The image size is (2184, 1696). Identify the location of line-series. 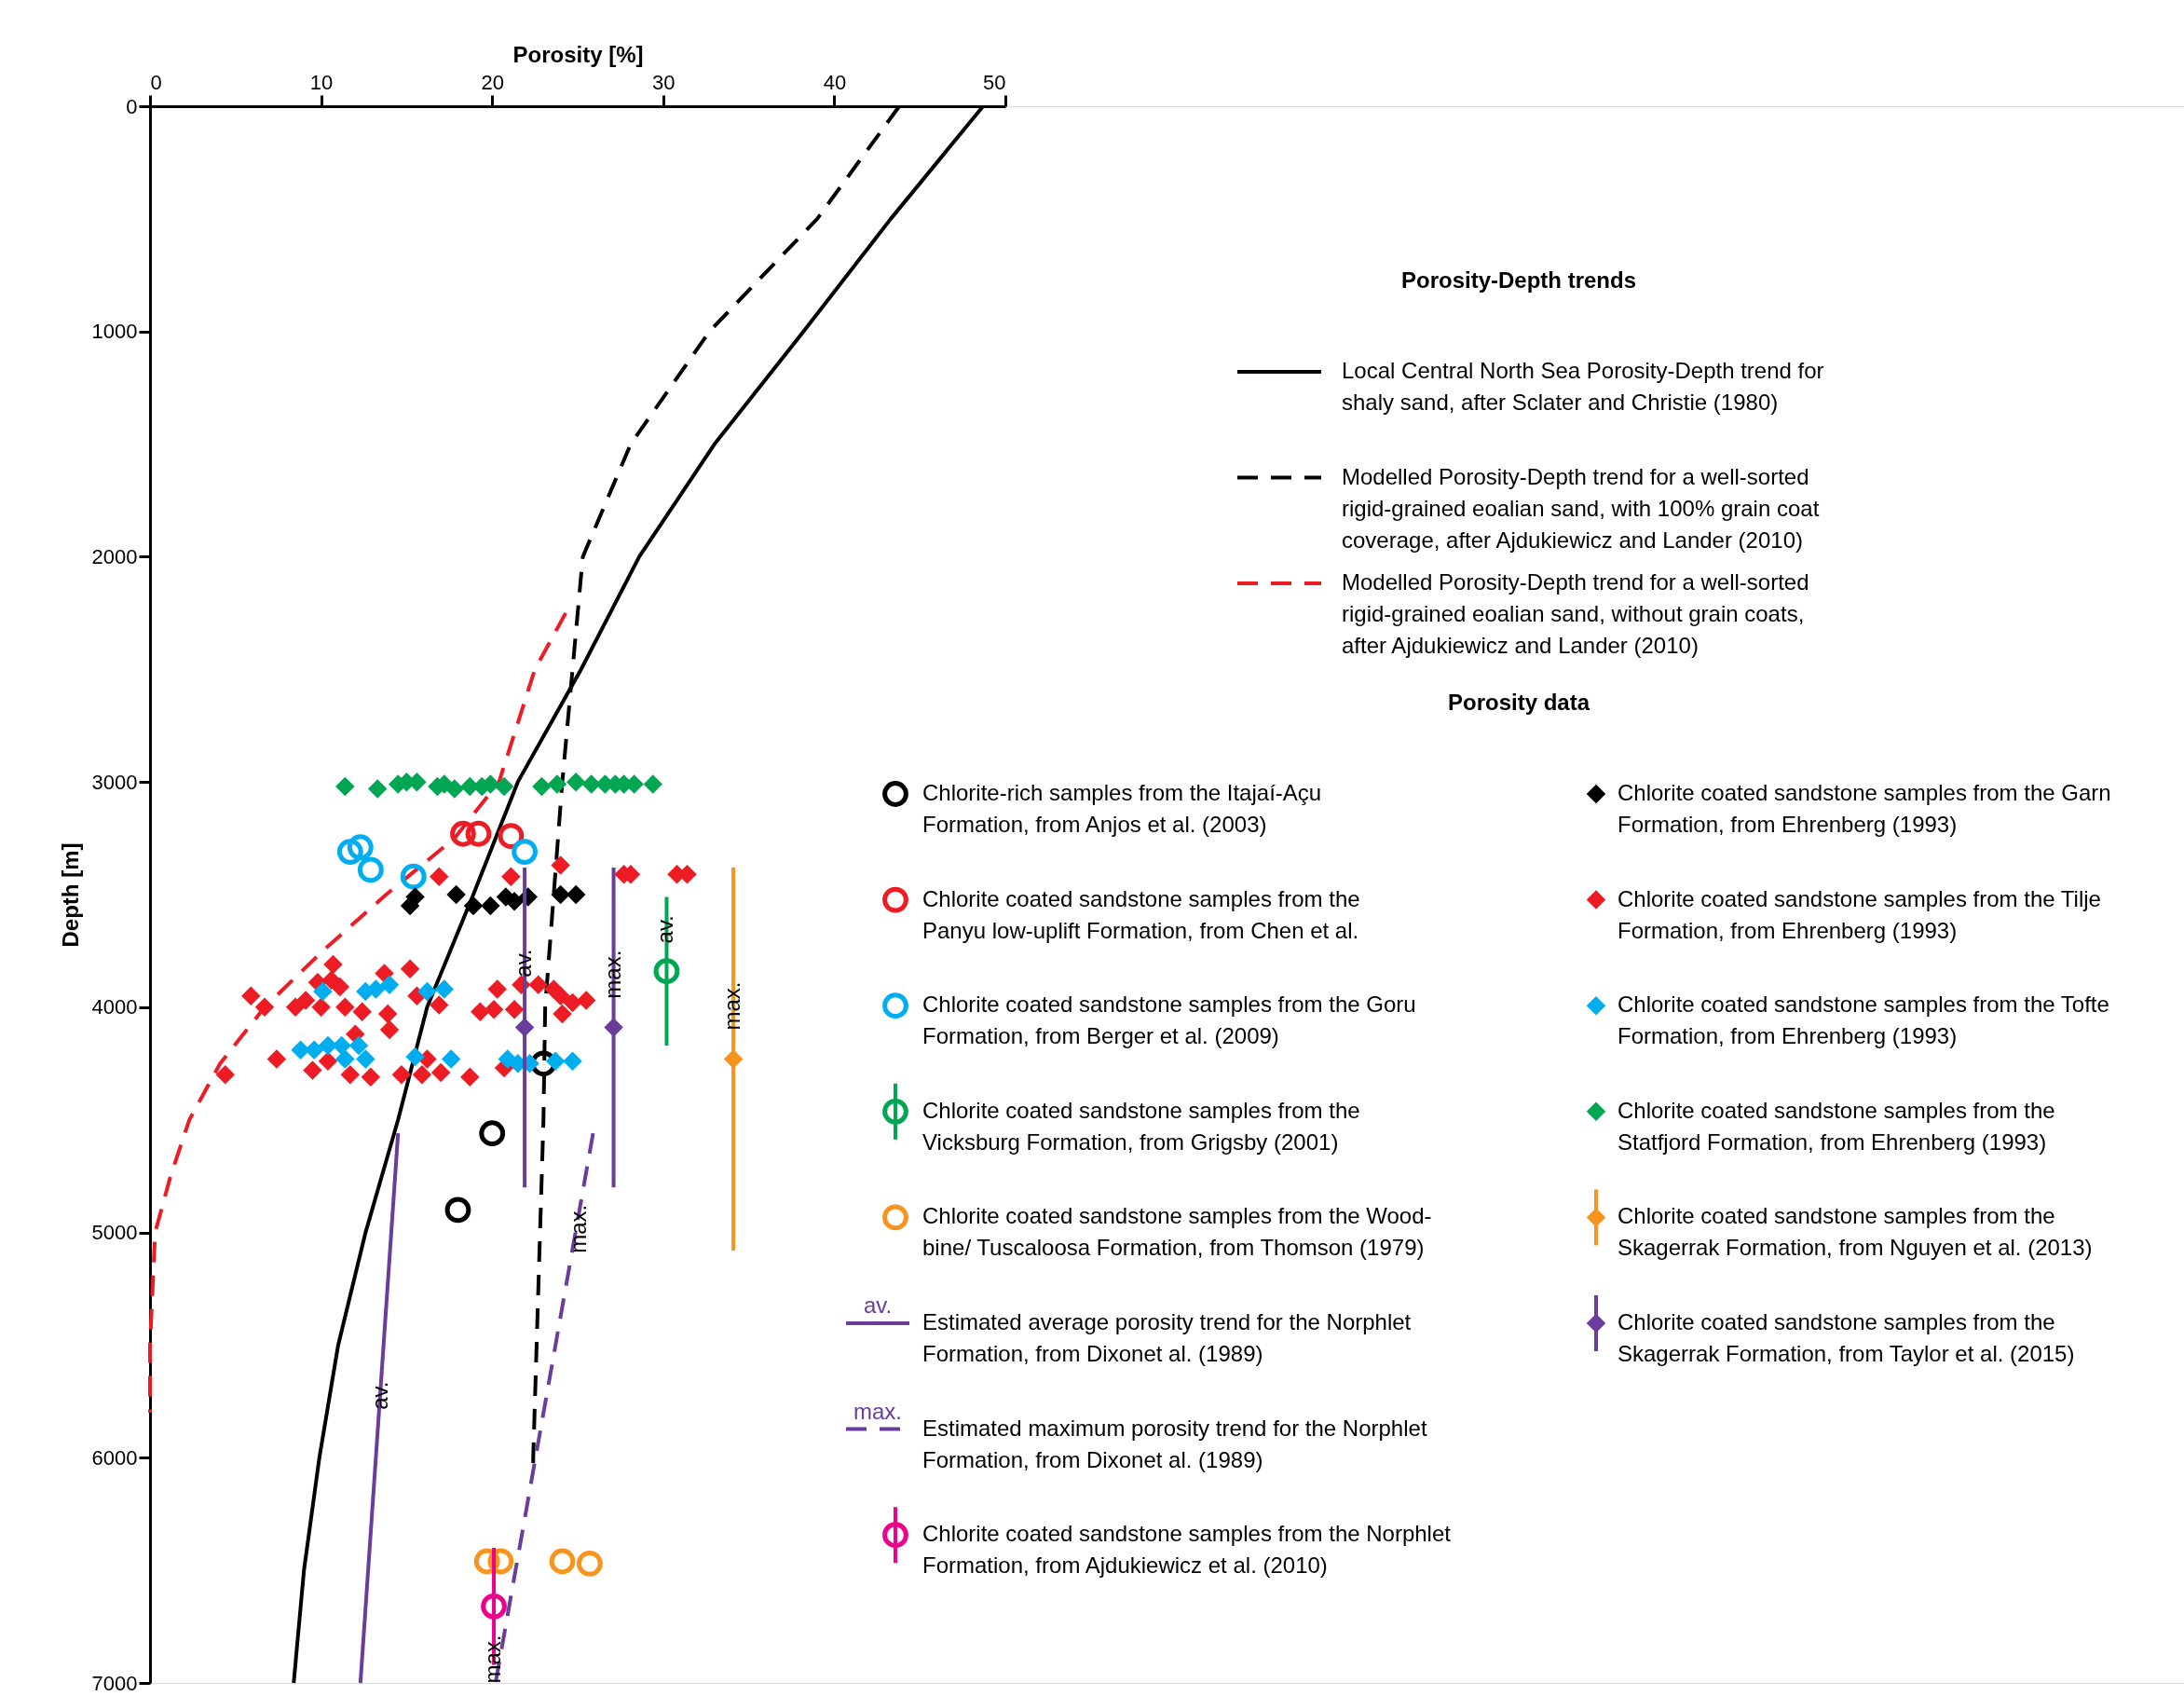
(358, 1013).